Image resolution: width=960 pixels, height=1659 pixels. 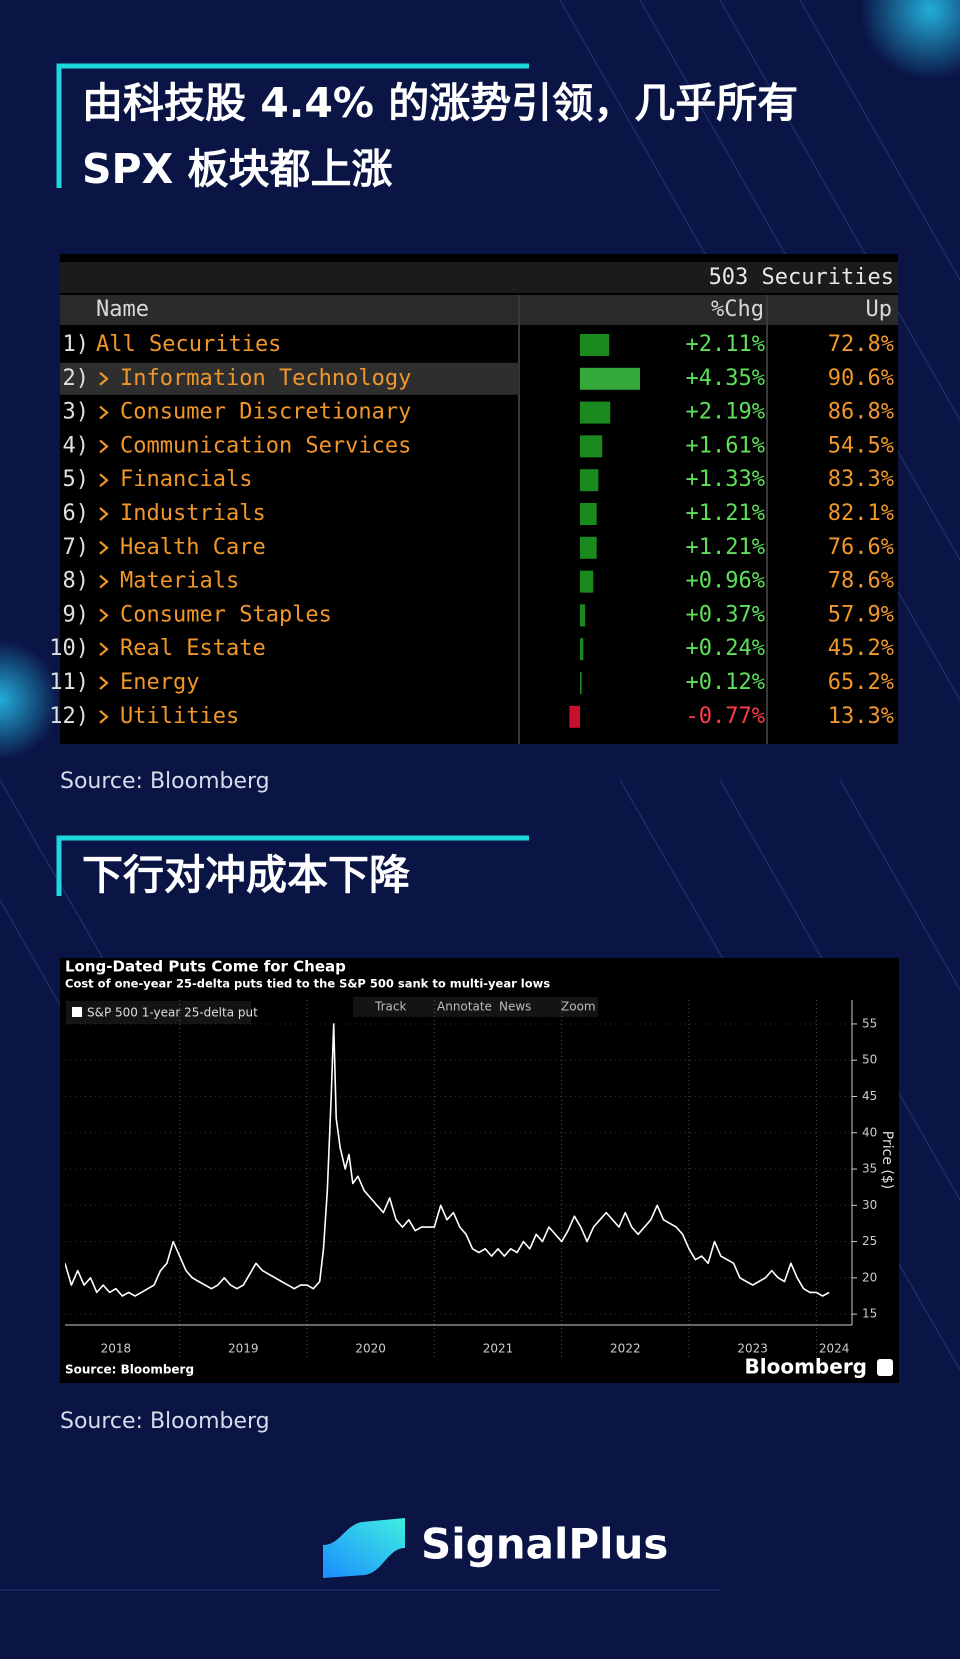 What do you see at coordinates (861, 716) in the screenshot?
I see `up-ratio: 13.3%` at bounding box center [861, 716].